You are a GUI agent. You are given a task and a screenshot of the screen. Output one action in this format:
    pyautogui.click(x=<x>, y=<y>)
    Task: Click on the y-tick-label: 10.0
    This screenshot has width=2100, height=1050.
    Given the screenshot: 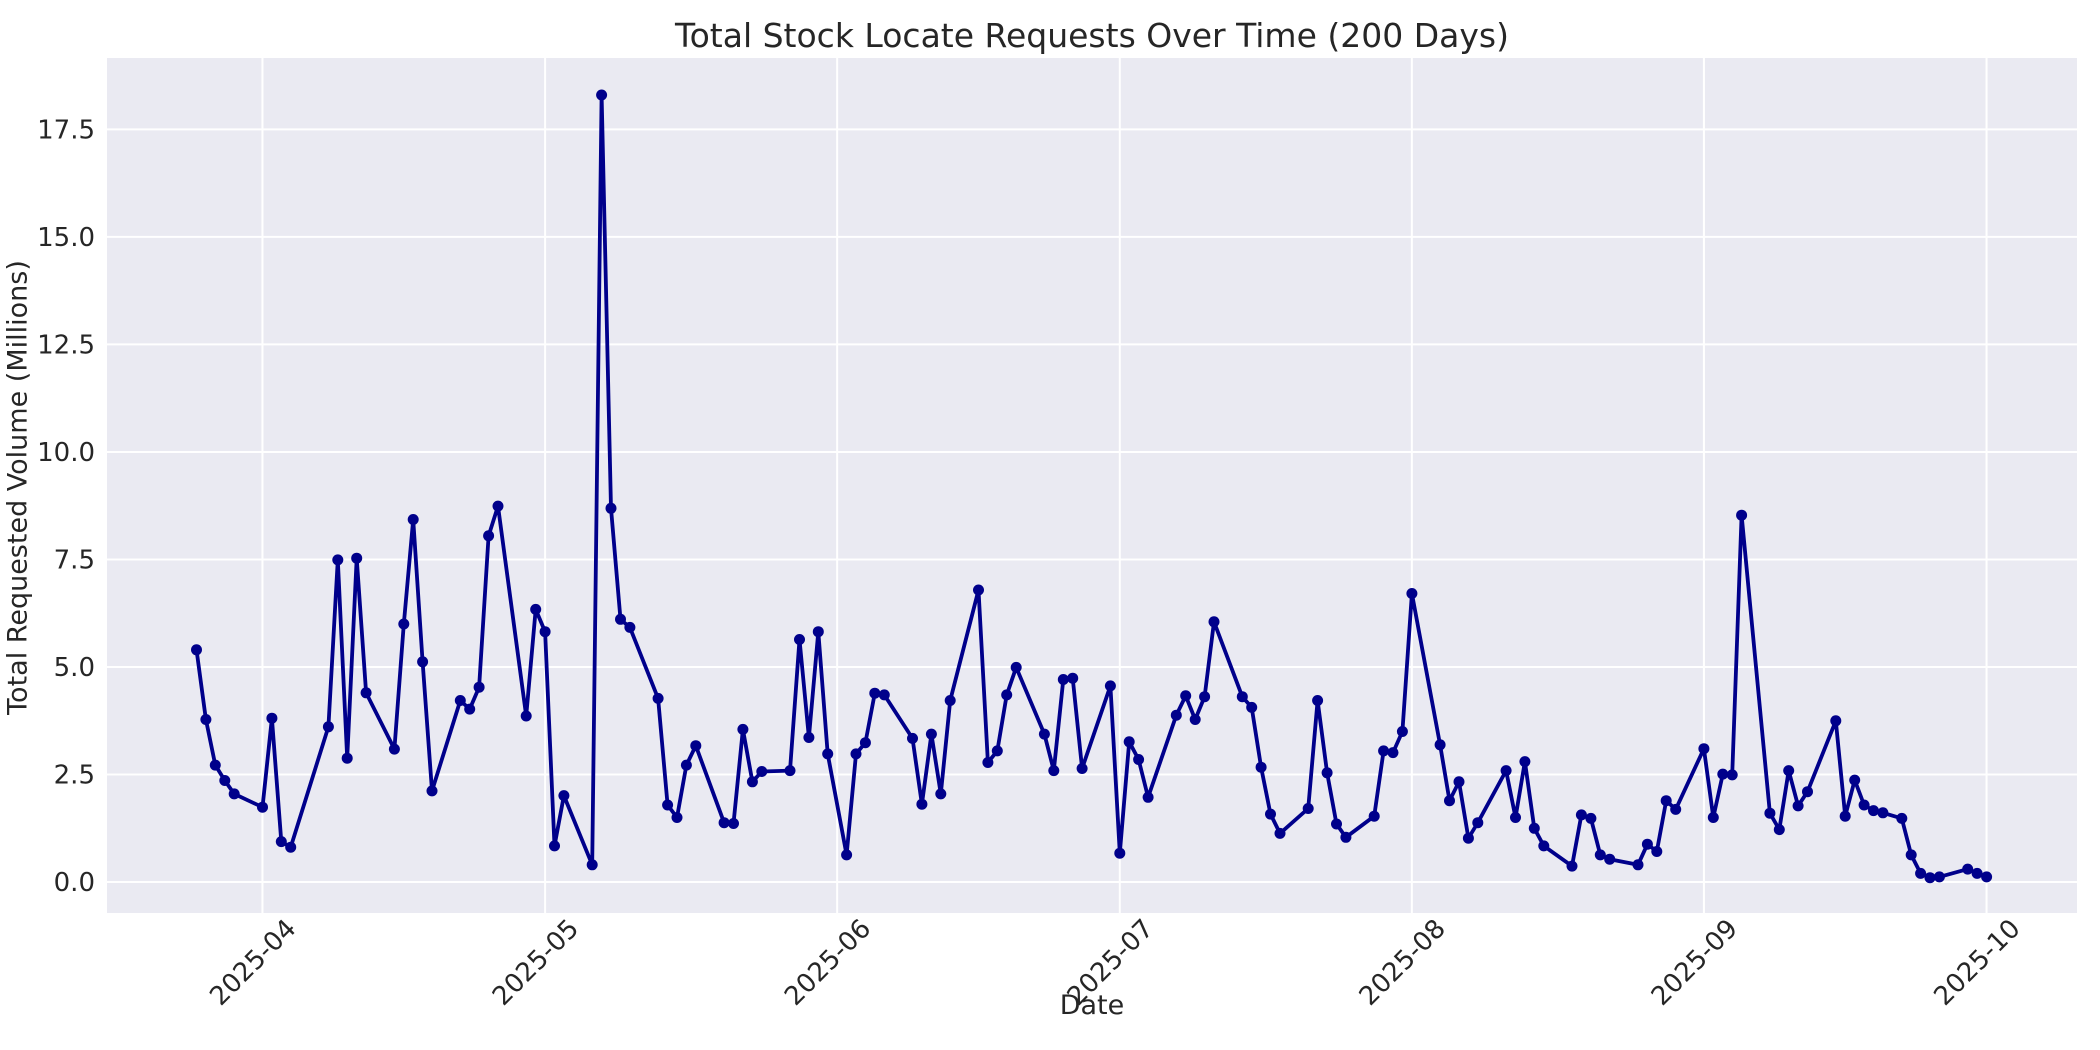 What is the action you would take?
    pyautogui.click(x=66, y=453)
    